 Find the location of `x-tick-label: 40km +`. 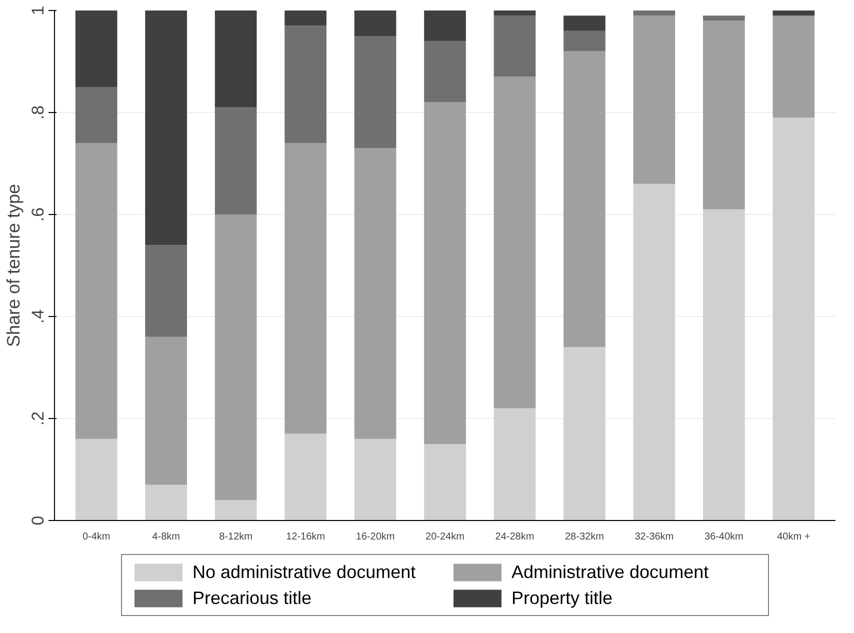

x-tick-label: 40km + is located at coordinates (793, 537).